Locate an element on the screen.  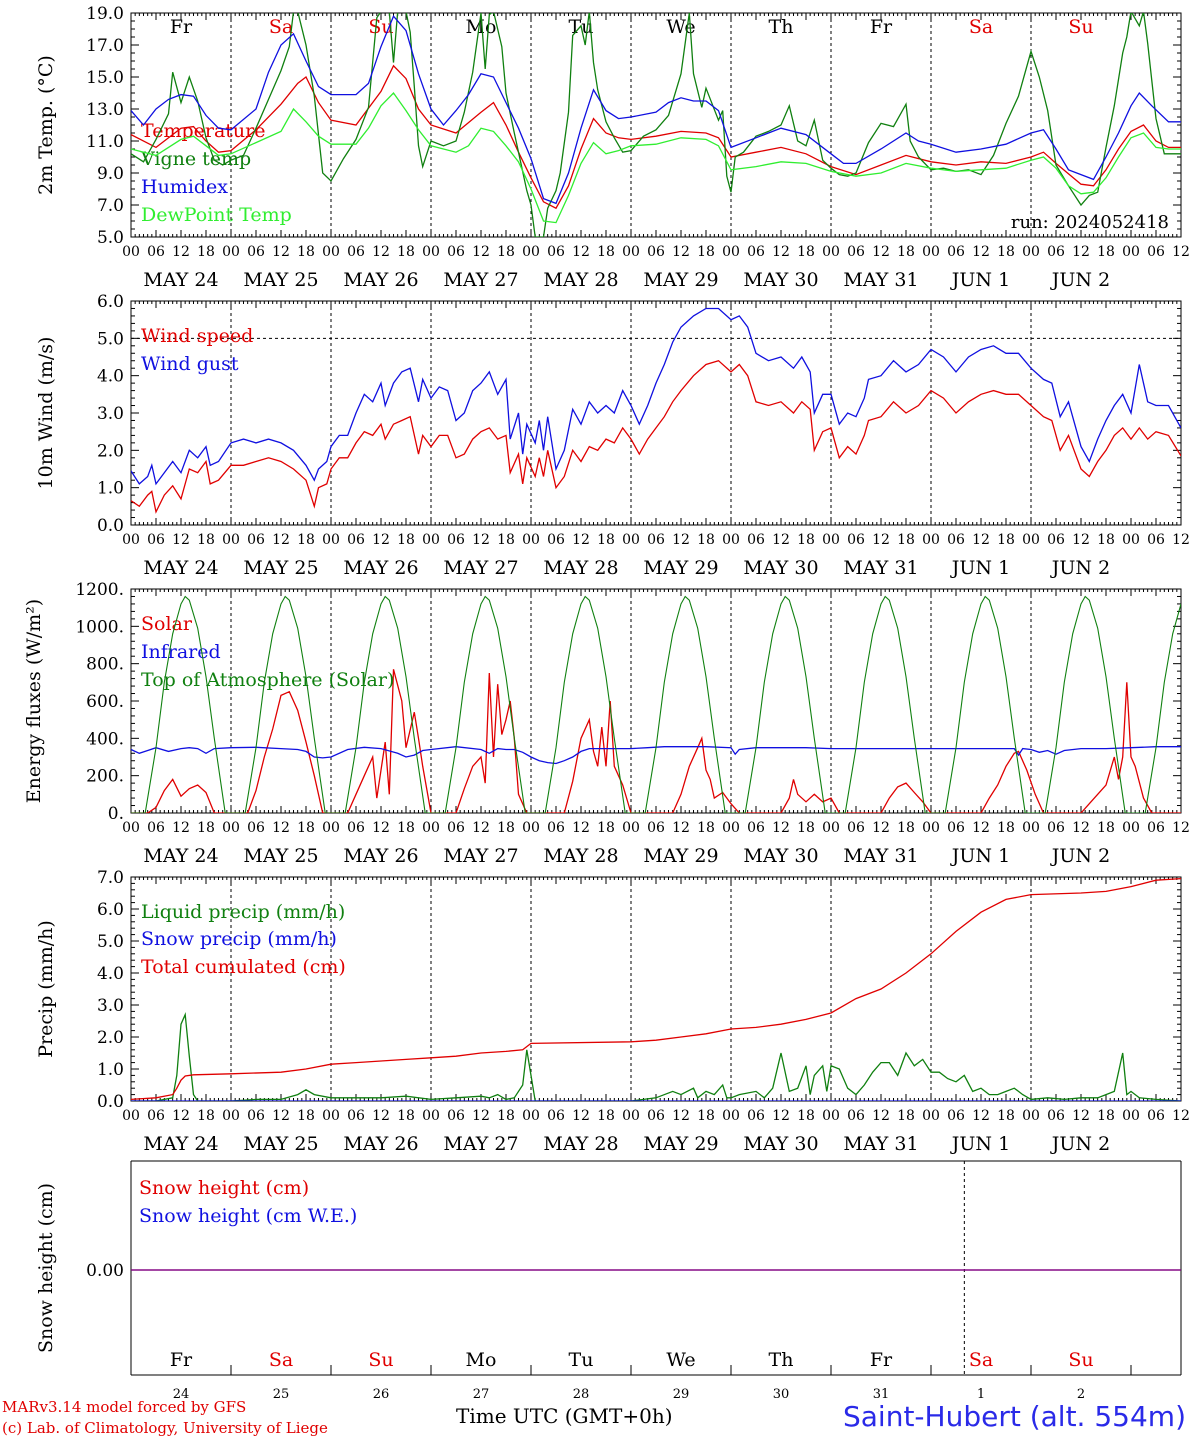
day-name-label: Mo is located at coordinates (481, 1360).